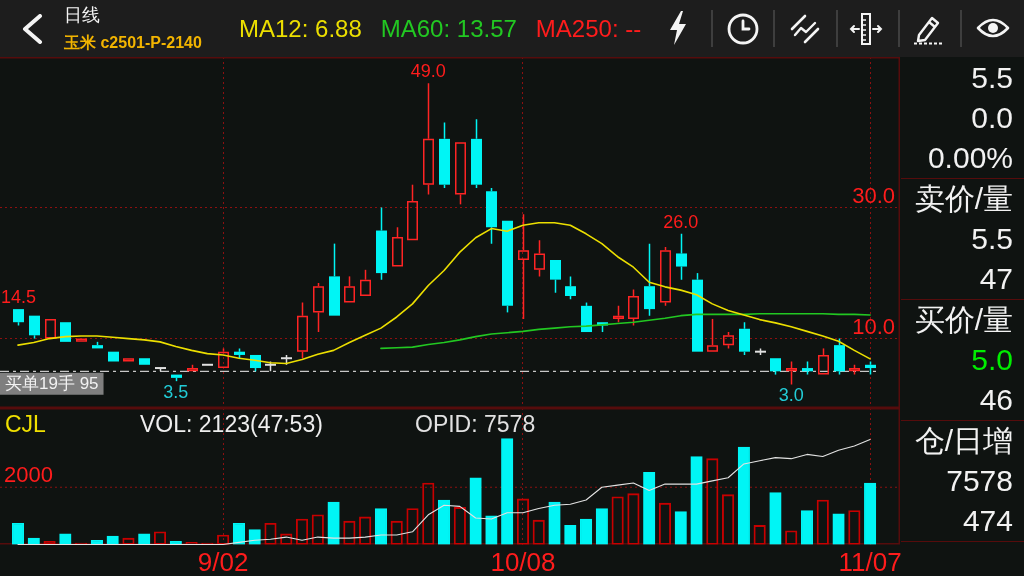  What do you see at coordinates (176, 392) in the screenshot?
I see `annotation: 3.5` at bounding box center [176, 392].